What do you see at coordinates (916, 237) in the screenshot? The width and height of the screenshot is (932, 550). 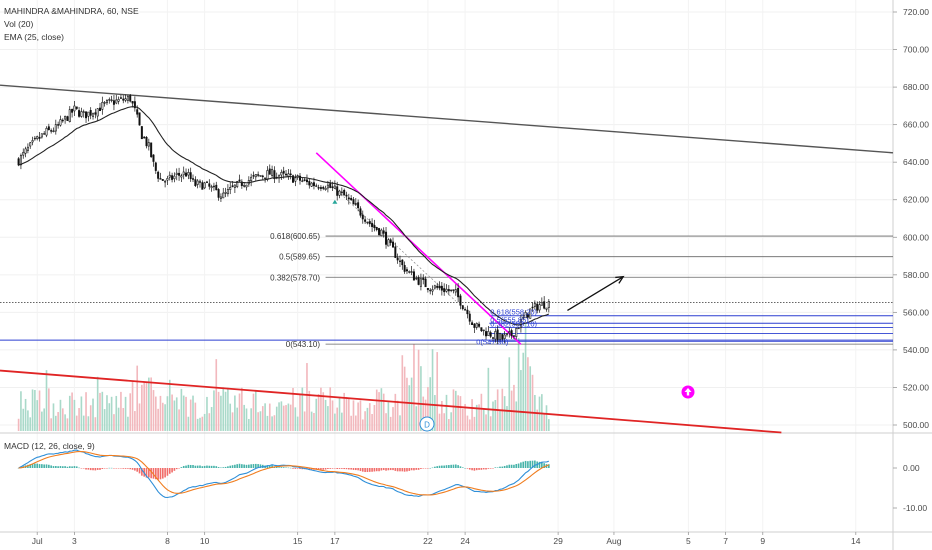 I see `price-tick-label: 600.00` at bounding box center [916, 237].